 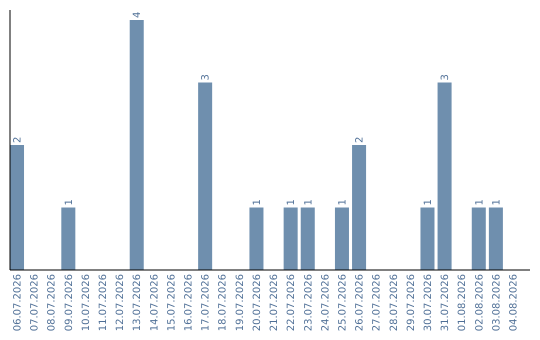 What do you see at coordinates (480, 303) in the screenshot?
I see `x-tick-label: 02.08.2026` at bounding box center [480, 303].